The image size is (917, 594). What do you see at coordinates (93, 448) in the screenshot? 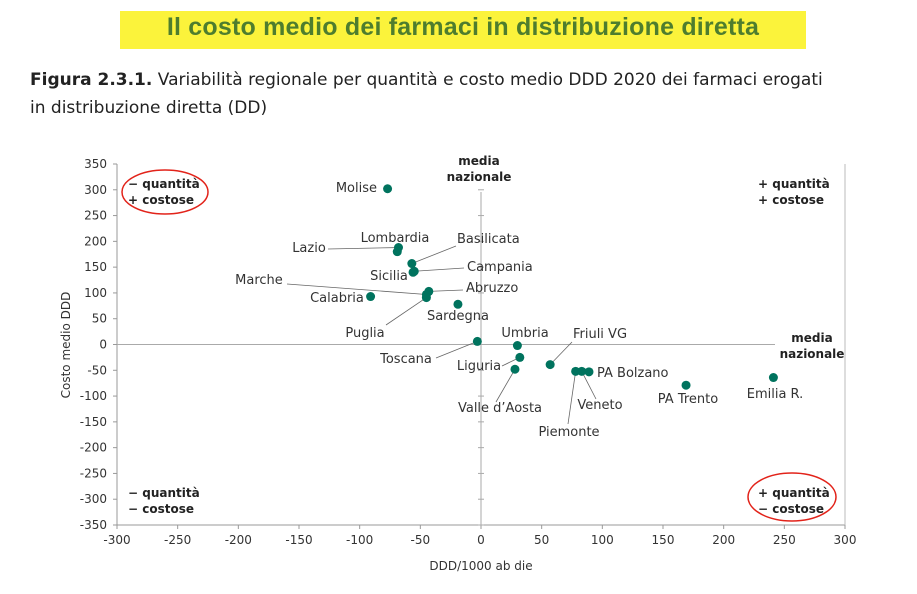
I see `y-tick-label: -200` at bounding box center [93, 448].